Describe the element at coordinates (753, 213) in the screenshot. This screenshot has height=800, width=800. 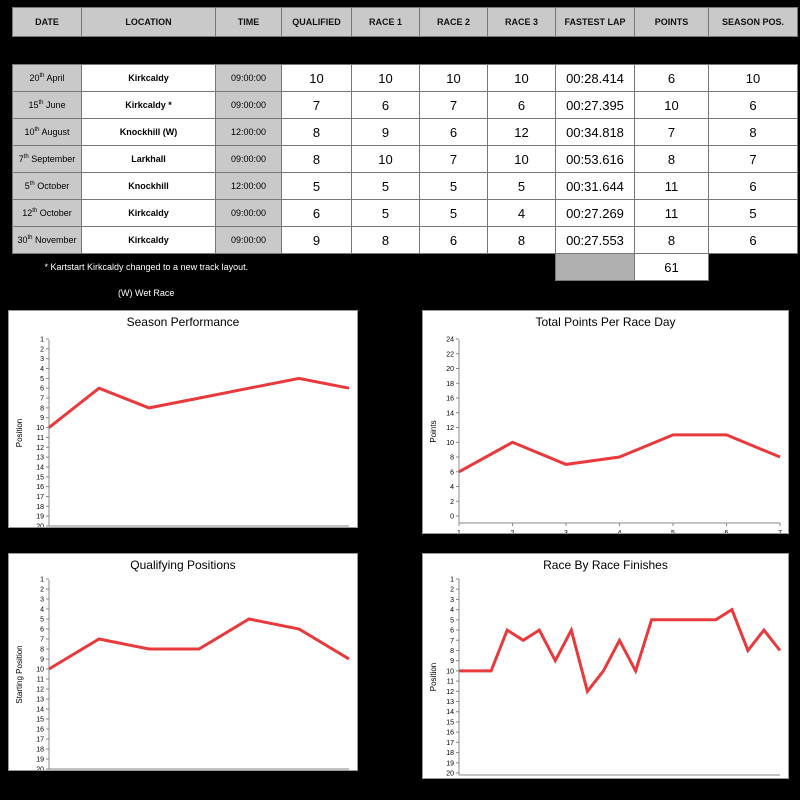
I see `season-pos-cell: 5` at that location.